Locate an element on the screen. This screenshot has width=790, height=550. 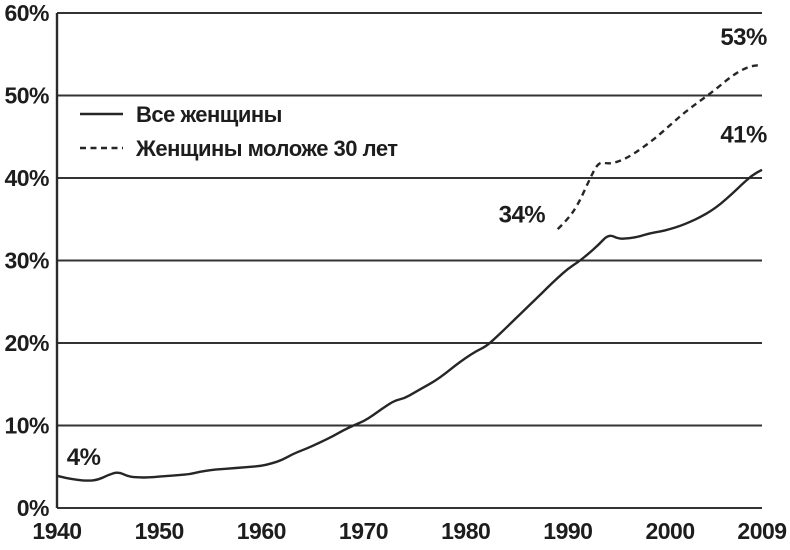
x-tick-label: 1990 is located at coordinates (567, 531).